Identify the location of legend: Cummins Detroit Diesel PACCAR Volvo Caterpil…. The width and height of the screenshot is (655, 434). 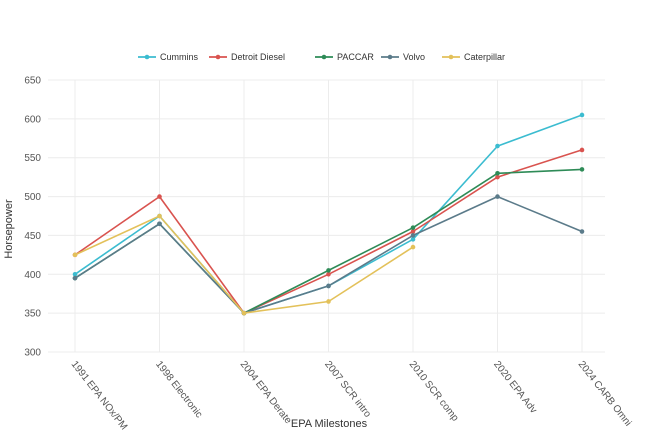
(321, 57).